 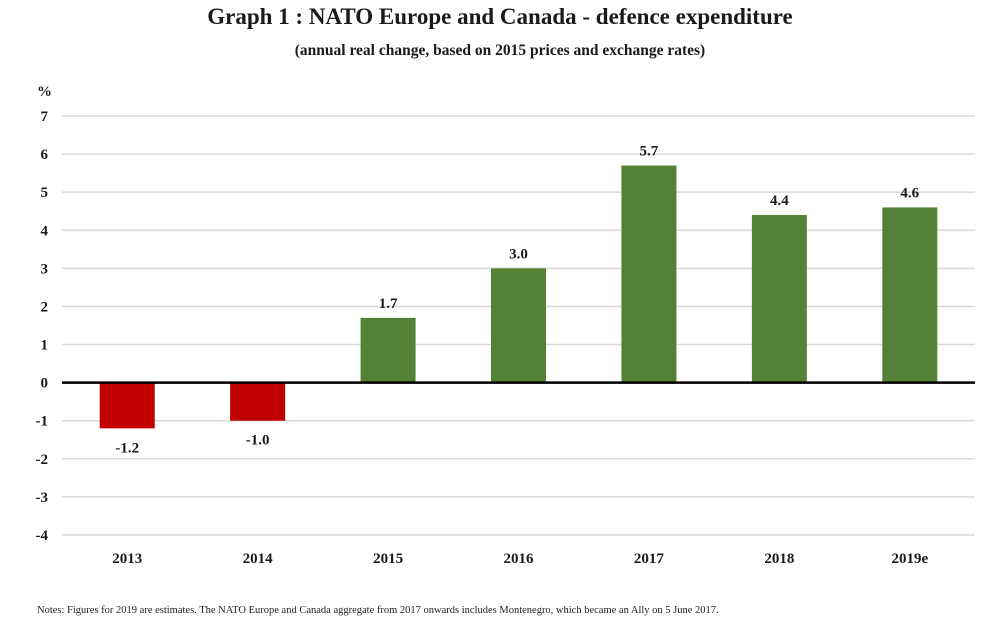 I want to click on y-tick-label: 5, so click(x=45, y=193).